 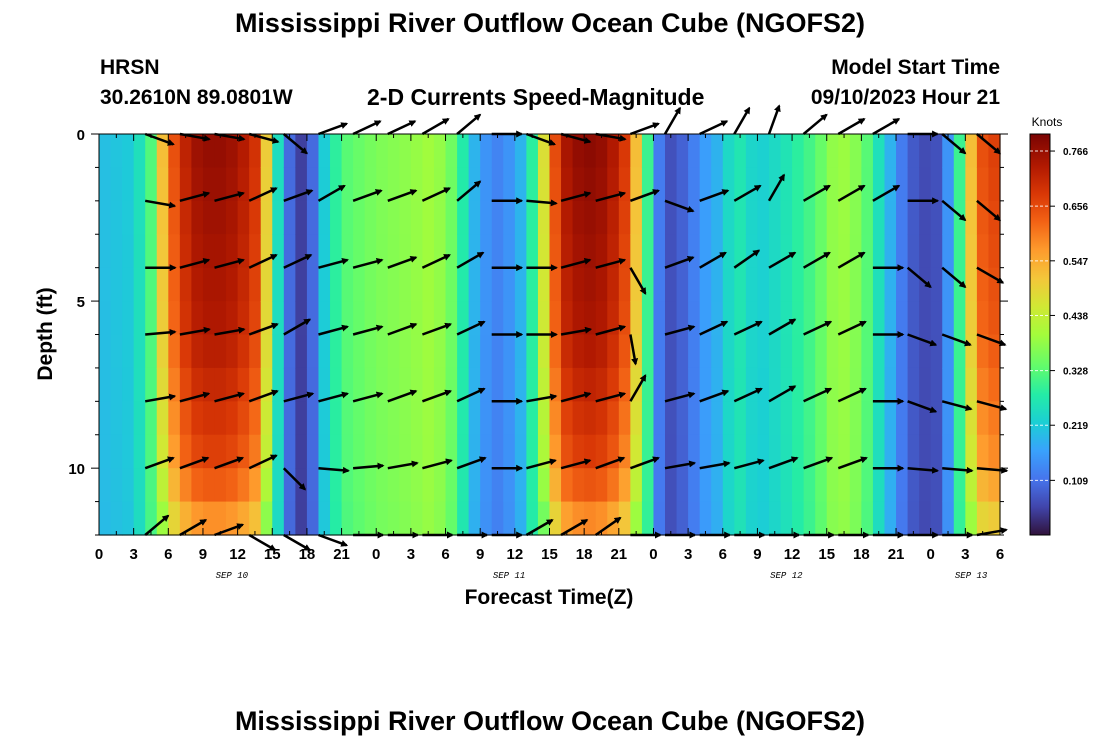 I want to click on y-tick-label: 10, so click(x=76, y=469).